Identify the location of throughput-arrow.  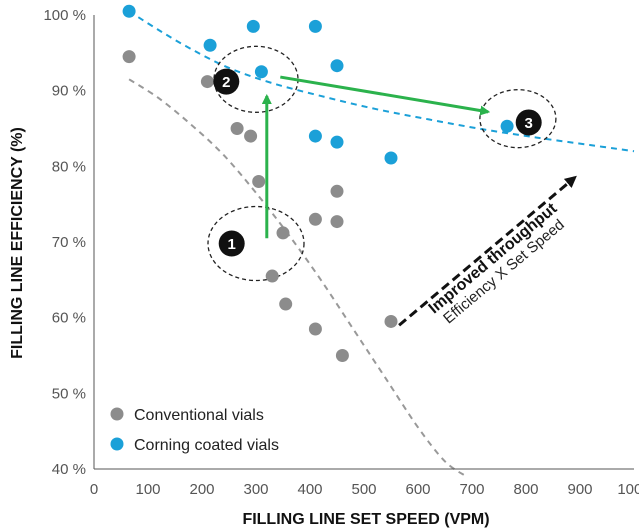
(487, 251).